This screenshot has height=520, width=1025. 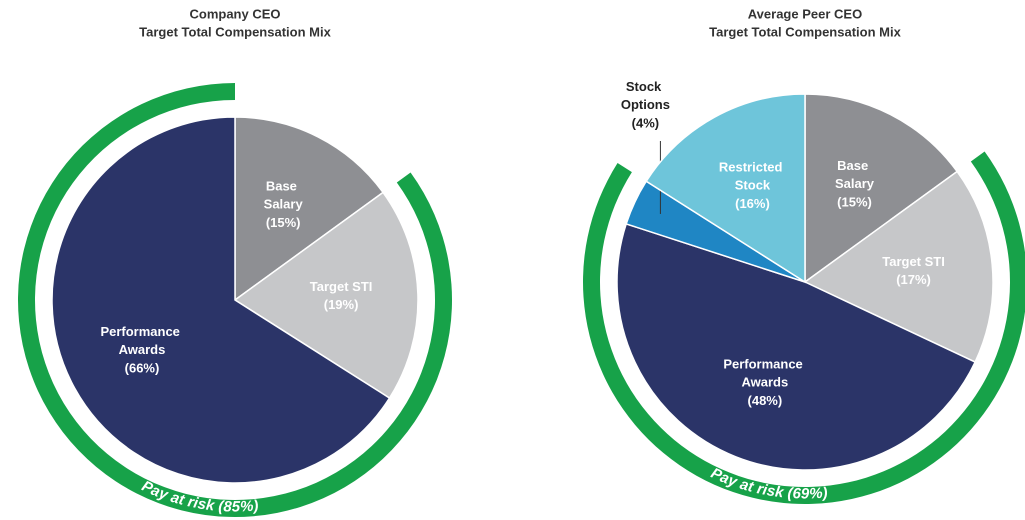 What do you see at coordinates (752, 167) in the screenshot?
I see `slice-label-line: Restricted` at bounding box center [752, 167].